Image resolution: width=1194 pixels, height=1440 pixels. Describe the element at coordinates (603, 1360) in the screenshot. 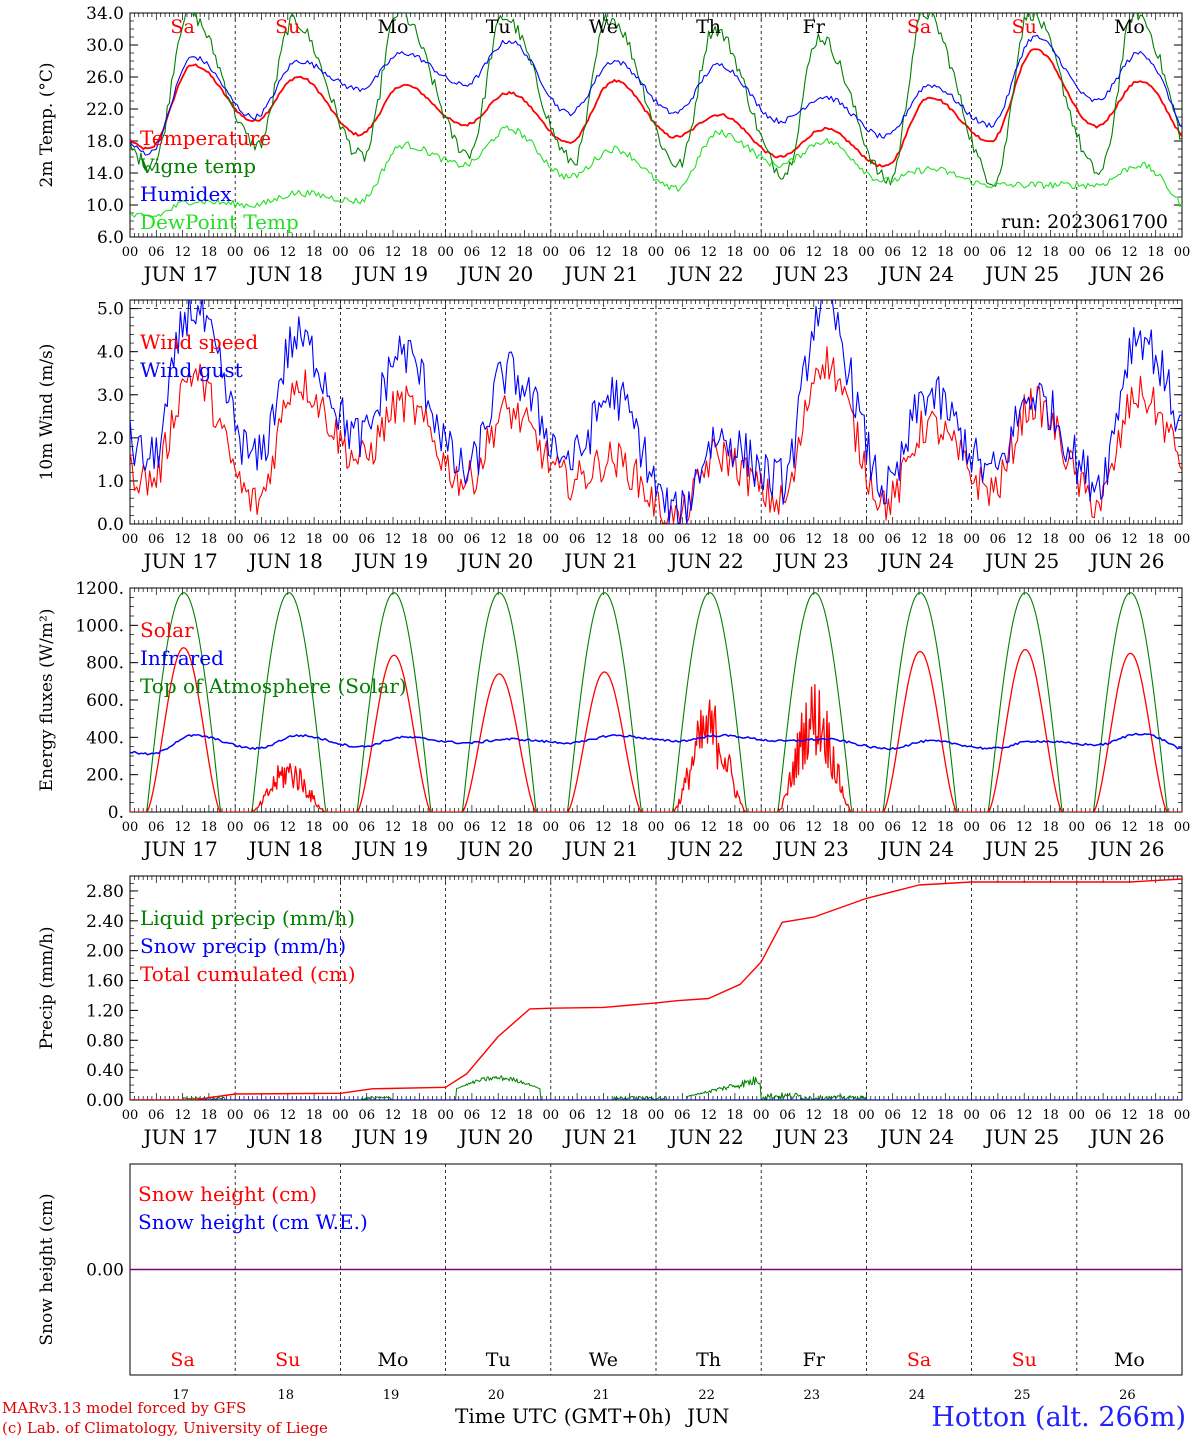

I see `weekday-label: We` at that location.